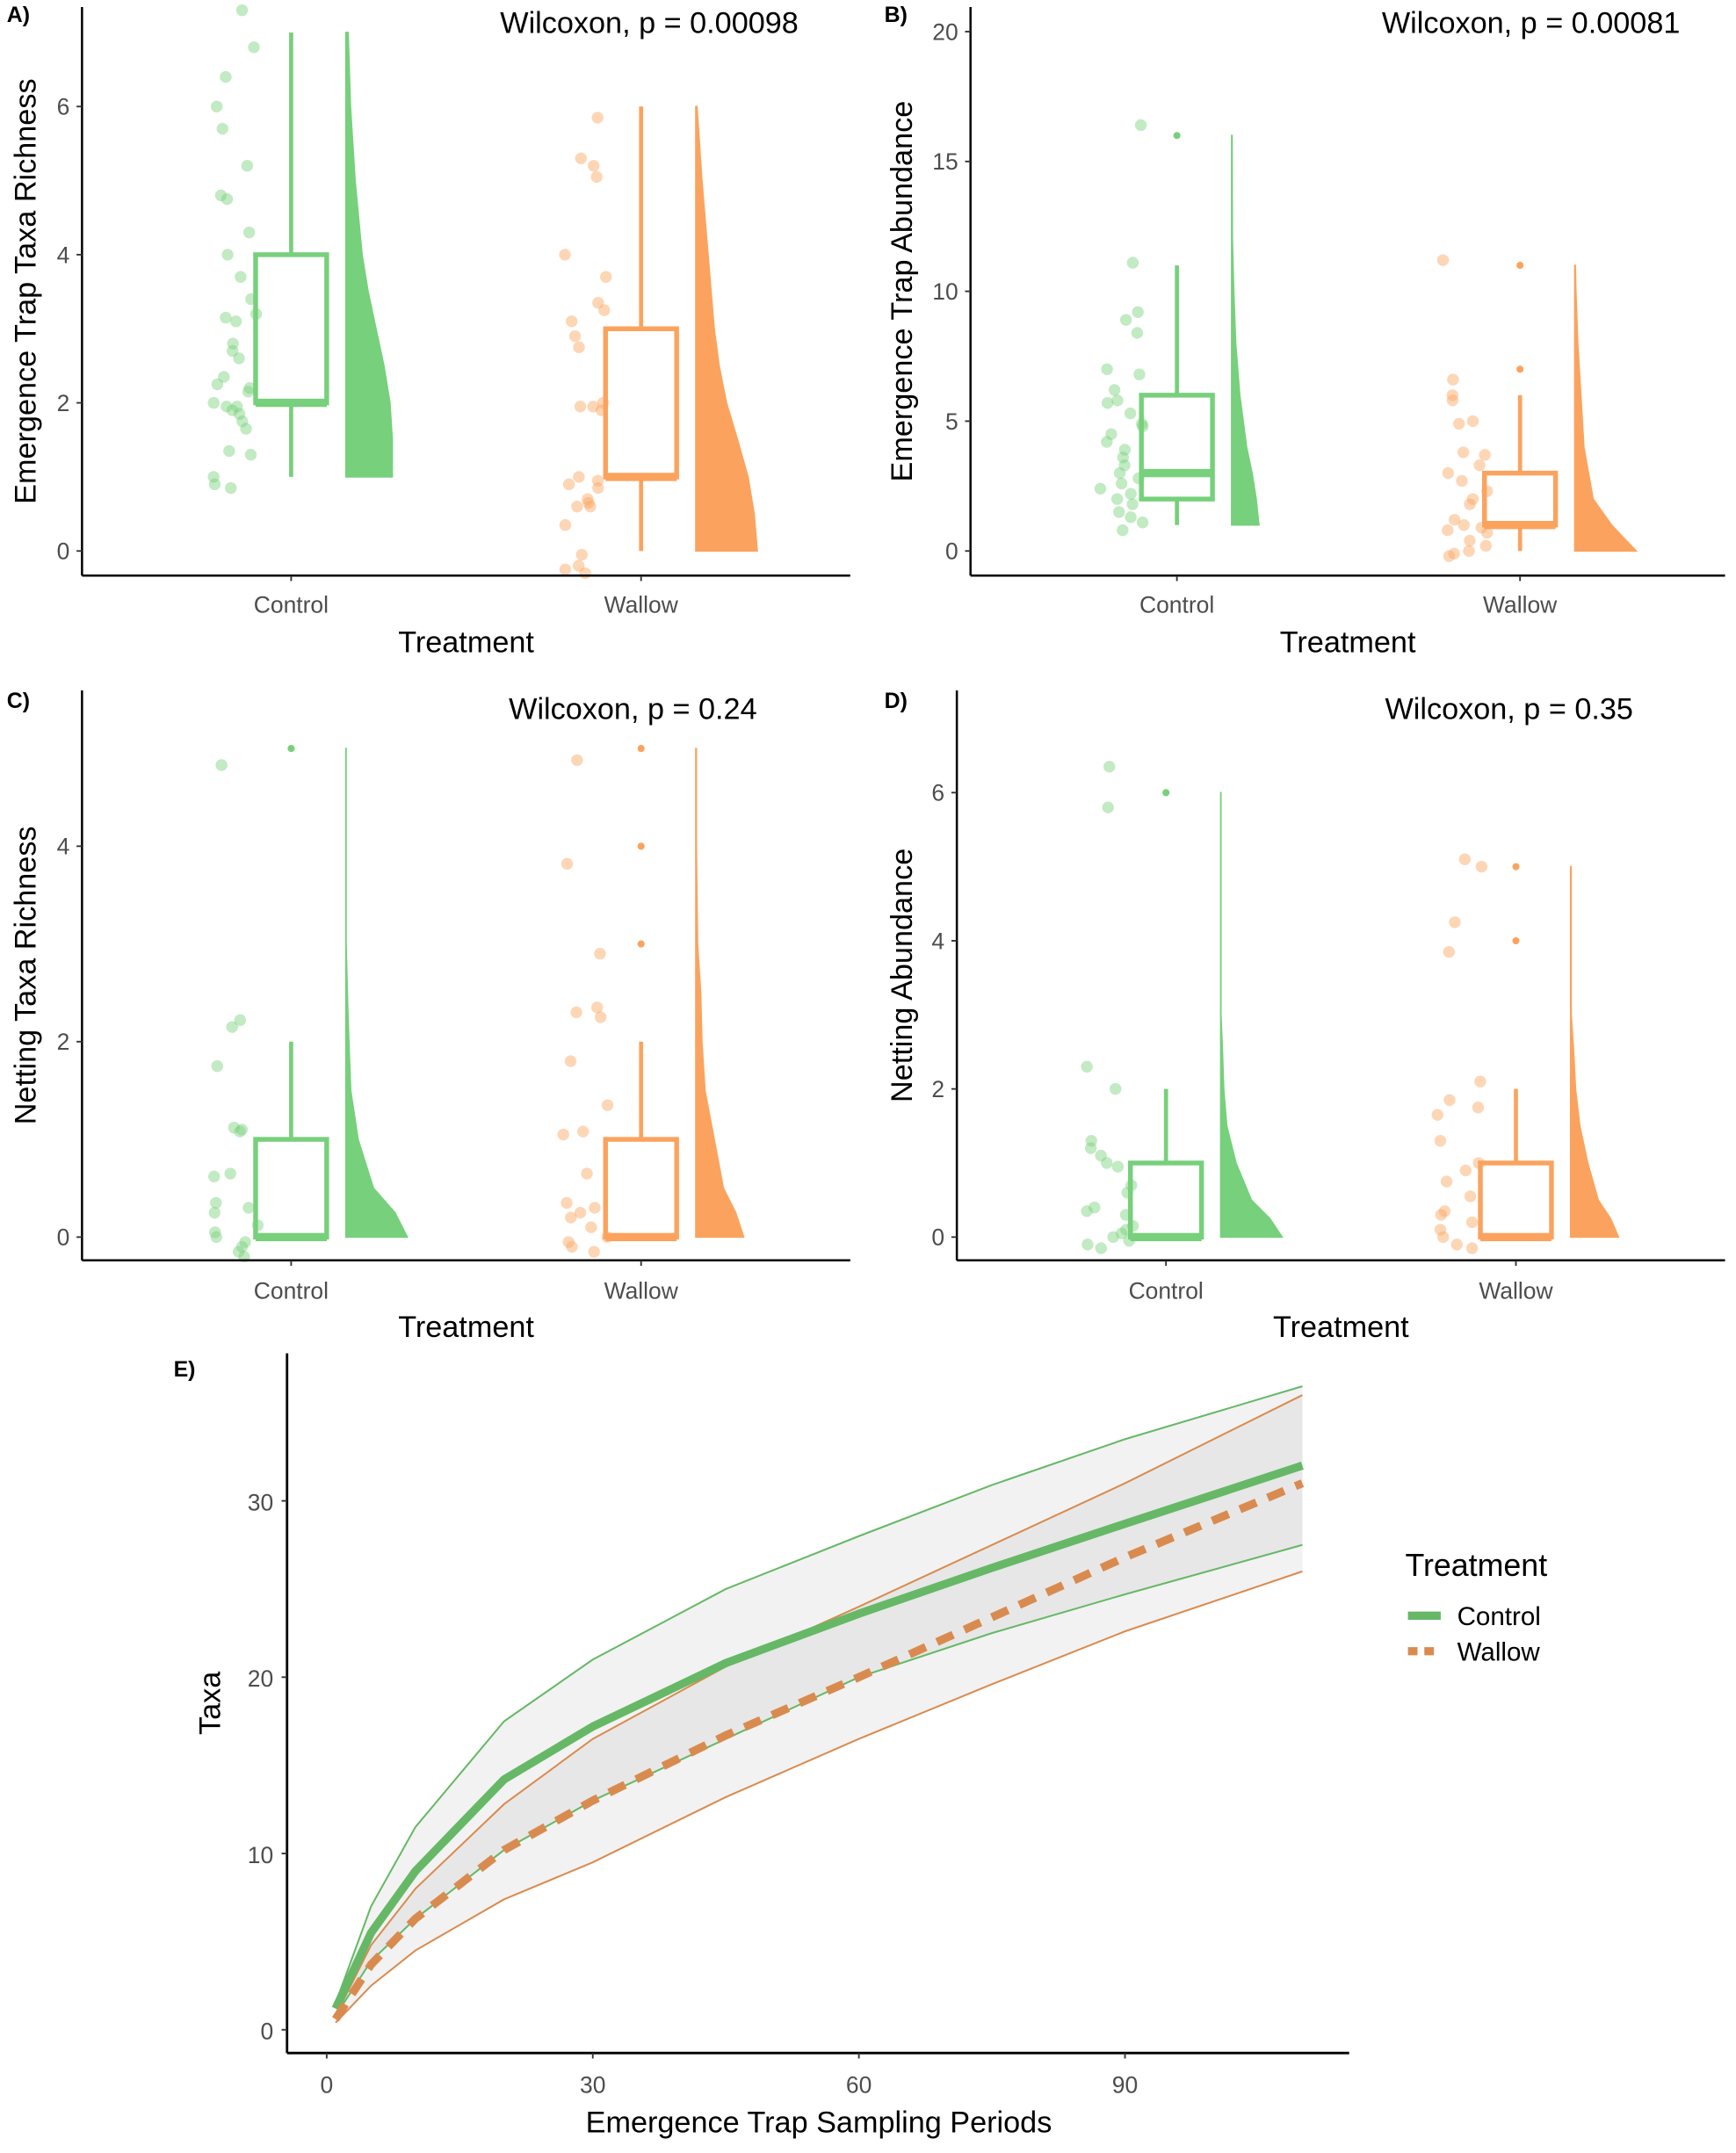 The image size is (1736, 2153). I want to click on panel-label: A), so click(18, 15).